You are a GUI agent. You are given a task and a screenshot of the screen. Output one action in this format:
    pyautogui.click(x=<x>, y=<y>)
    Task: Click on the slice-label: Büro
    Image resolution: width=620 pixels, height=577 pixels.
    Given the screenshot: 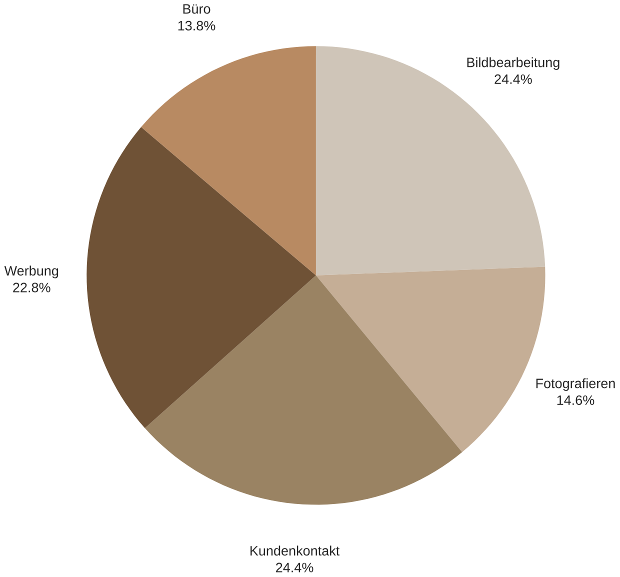 What is the action you would take?
    pyautogui.click(x=196, y=9)
    